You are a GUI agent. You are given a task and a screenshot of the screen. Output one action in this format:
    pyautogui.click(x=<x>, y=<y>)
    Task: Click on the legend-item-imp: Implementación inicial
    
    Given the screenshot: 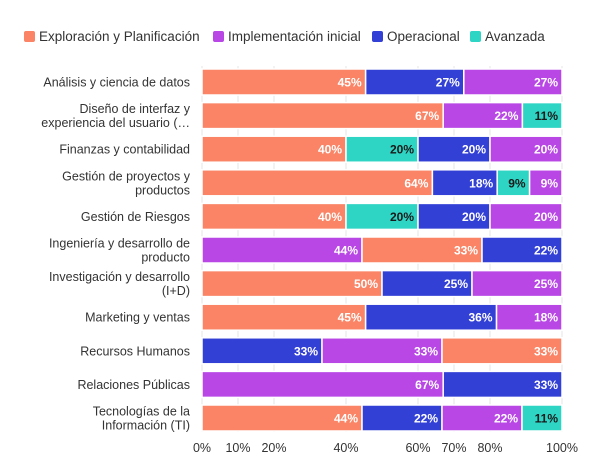 What is the action you would take?
    pyautogui.click(x=287, y=36)
    